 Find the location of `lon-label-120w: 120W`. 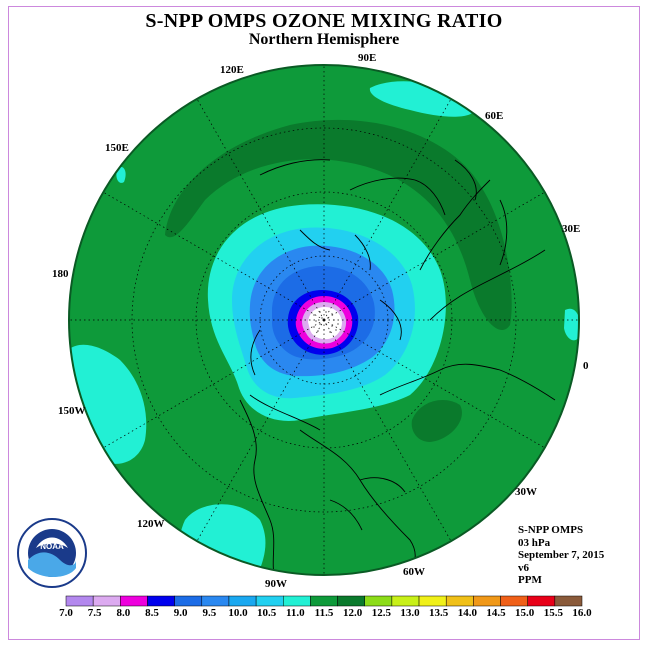

lon-label-120w: 120W is located at coordinates (151, 524).